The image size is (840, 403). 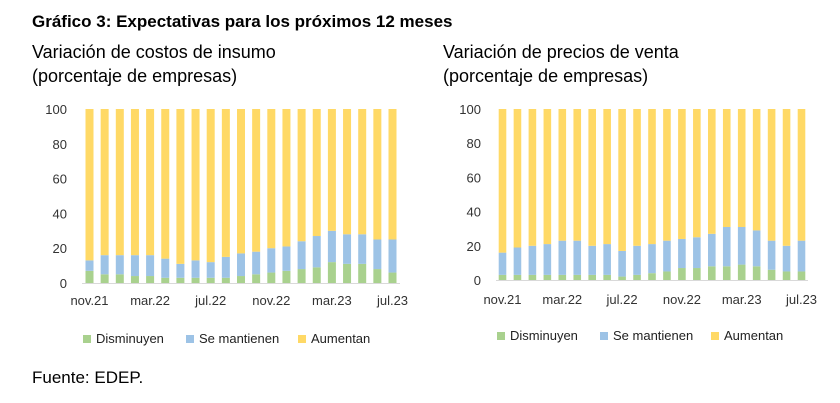 What do you see at coordinates (392, 300) in the screenshot?
I see `left-x-tick-label: jul.23` at bounding box center [392, 300].